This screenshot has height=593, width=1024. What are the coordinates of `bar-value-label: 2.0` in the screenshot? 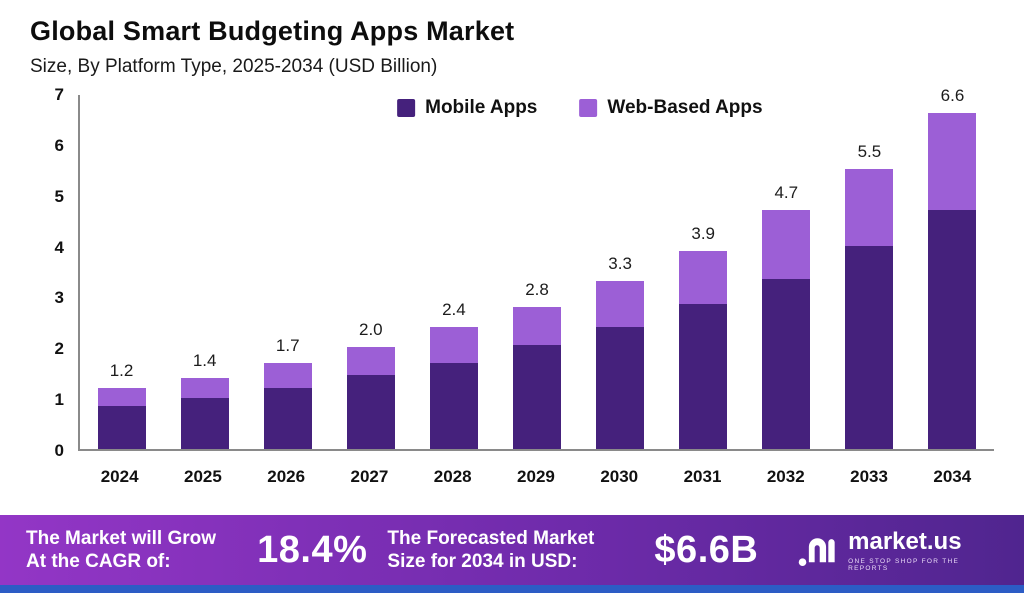 It's located at (371, 330).